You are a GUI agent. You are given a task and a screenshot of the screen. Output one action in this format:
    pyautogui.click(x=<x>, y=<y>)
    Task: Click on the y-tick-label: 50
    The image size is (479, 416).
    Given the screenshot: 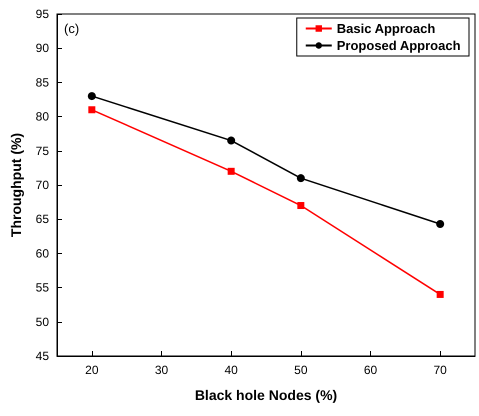 What is the action you would take?
    pyautogui.click(x=43, y=321)
    